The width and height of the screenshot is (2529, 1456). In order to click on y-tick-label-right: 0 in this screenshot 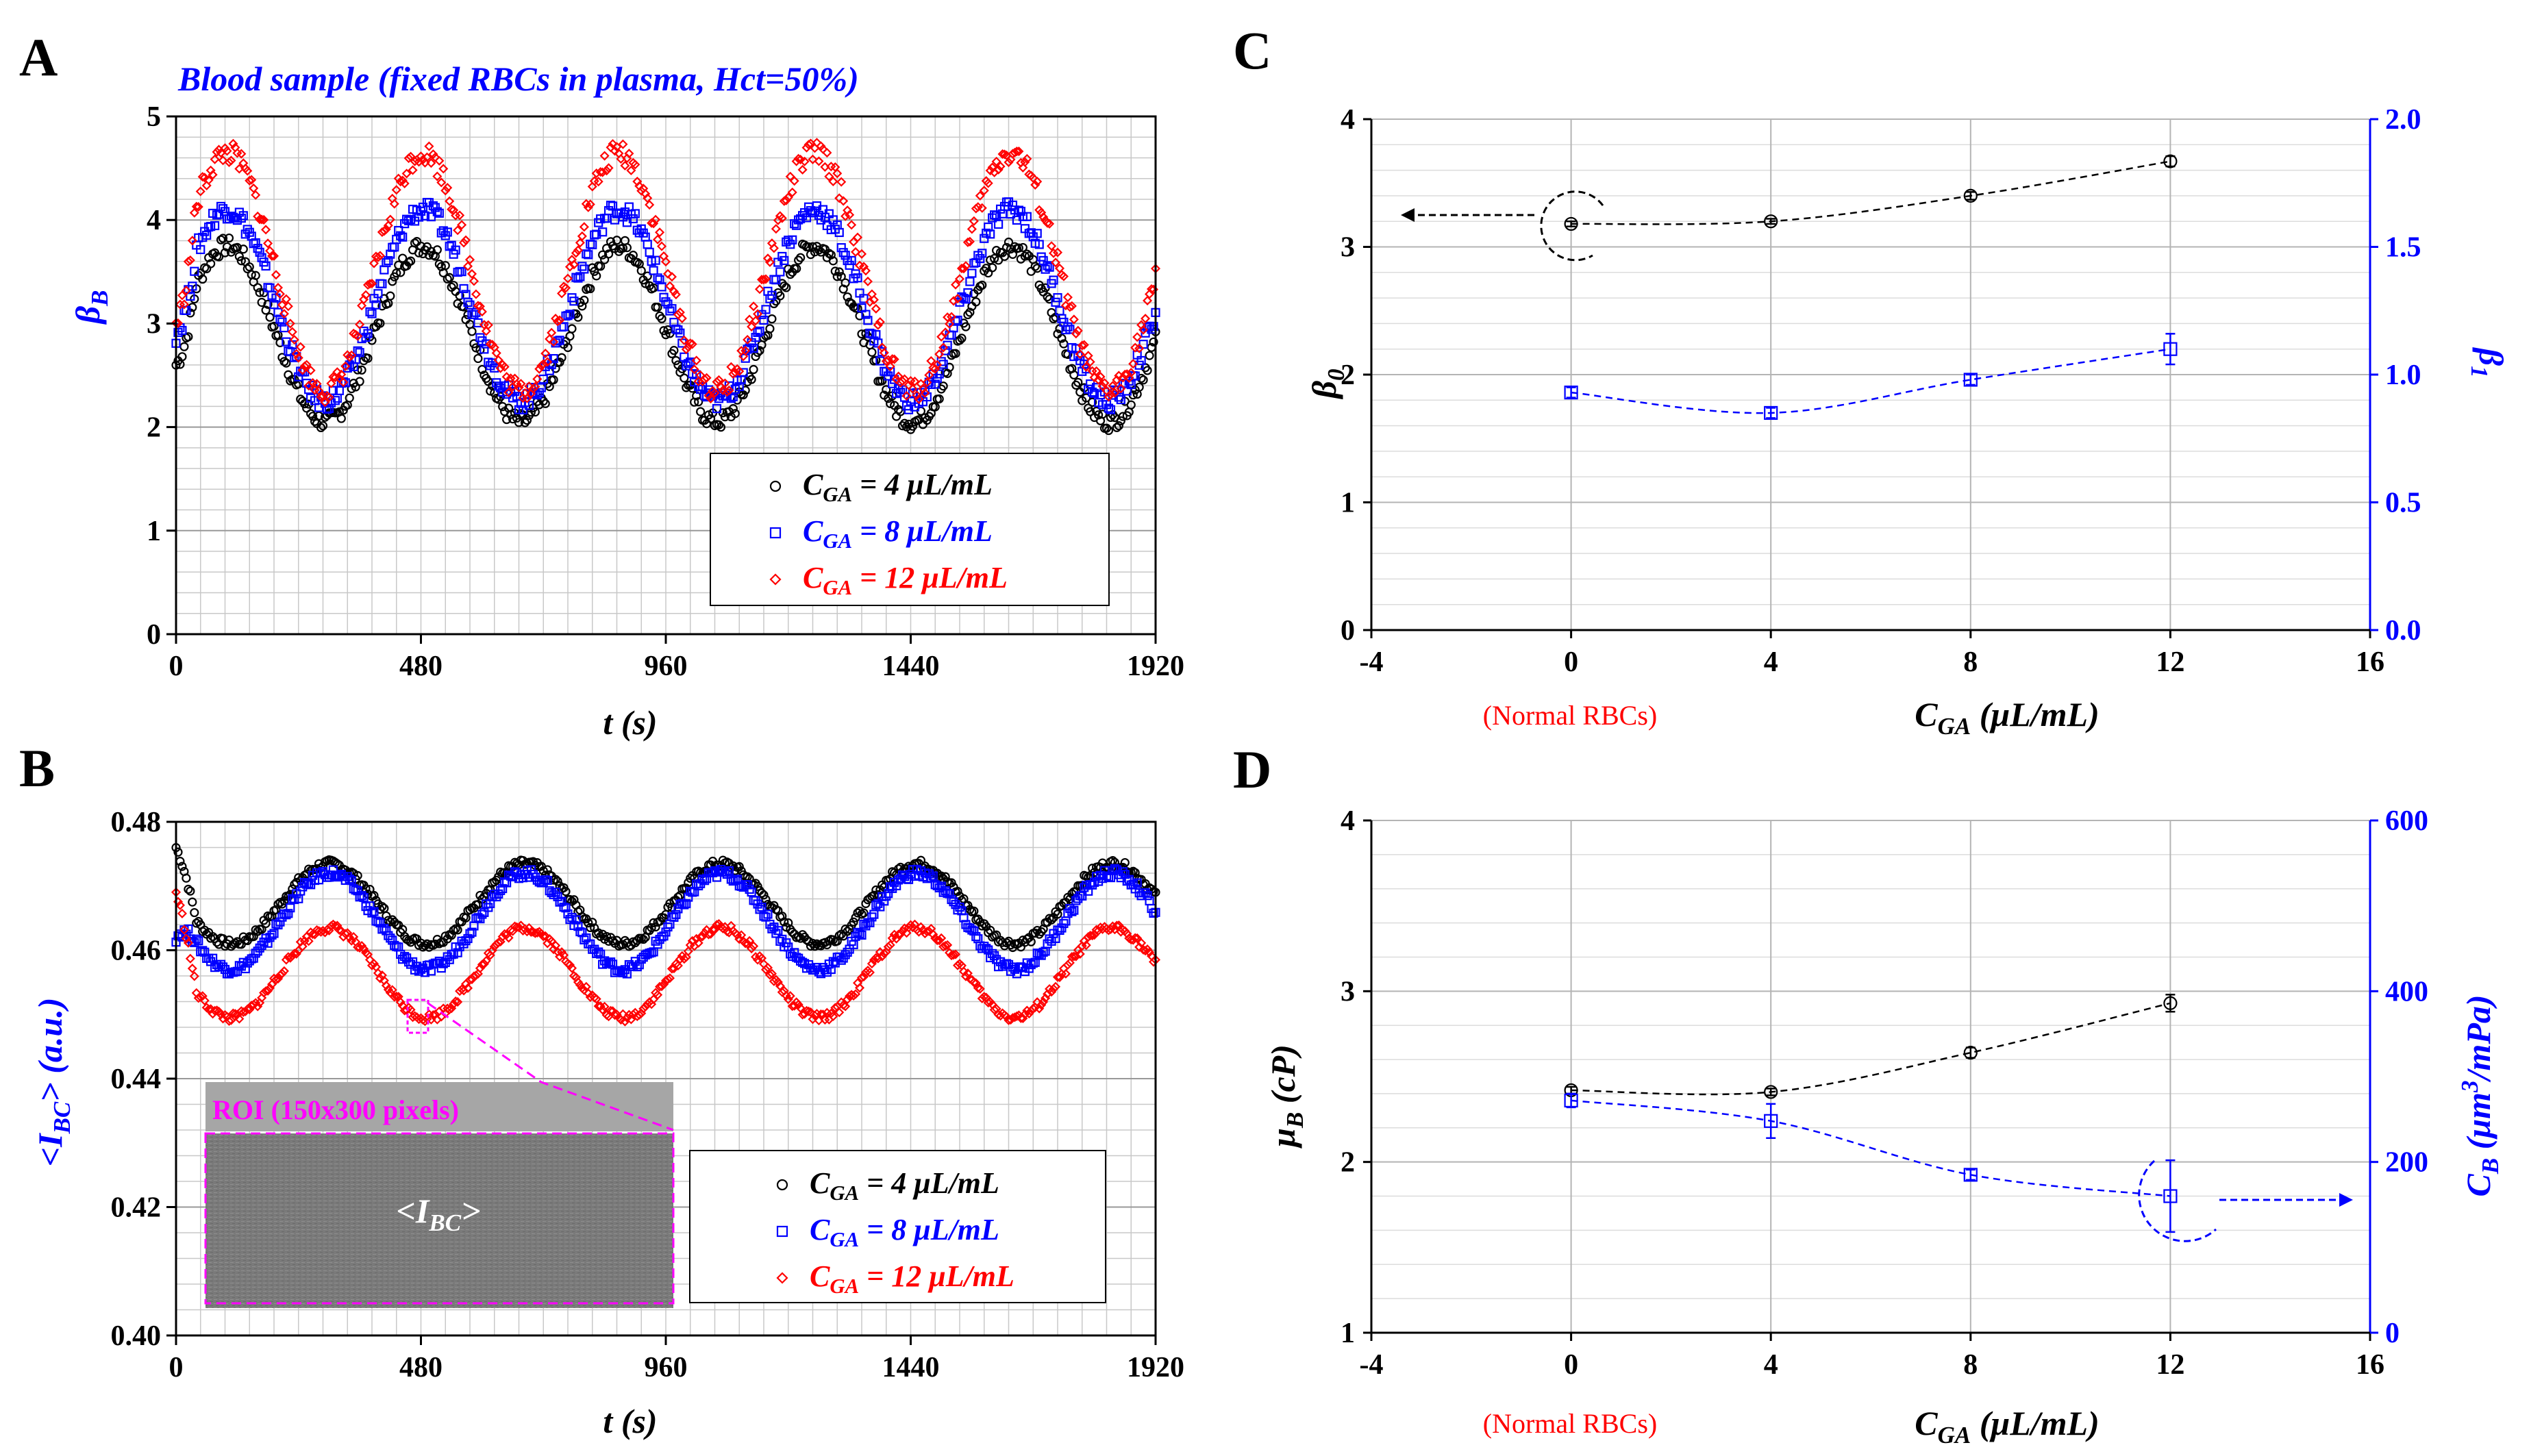, I will do `click(2393, 1333)`.